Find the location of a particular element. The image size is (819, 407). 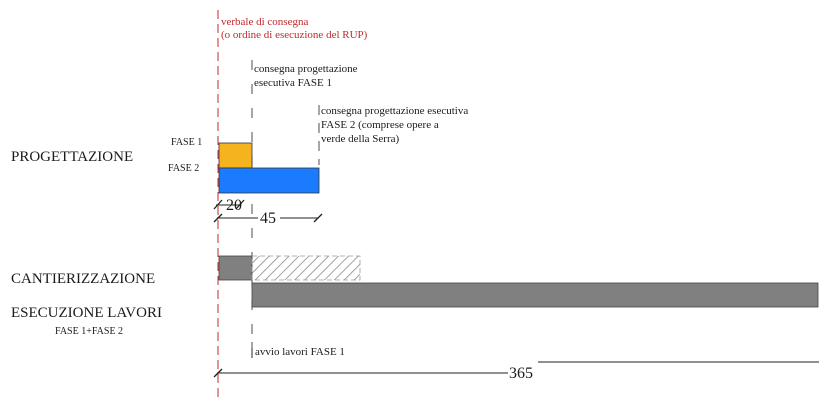

dim-45-label-bg is located at coordinates (269, 216).